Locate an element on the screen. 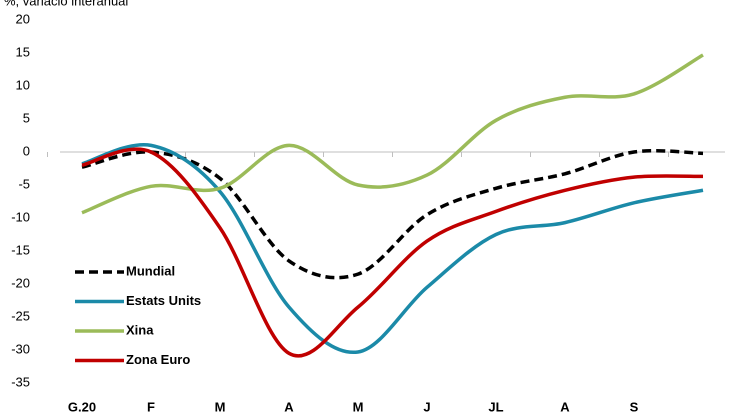 The image size is (742, 419). y-tick-label: -5 is located at coordinates (24, 183).